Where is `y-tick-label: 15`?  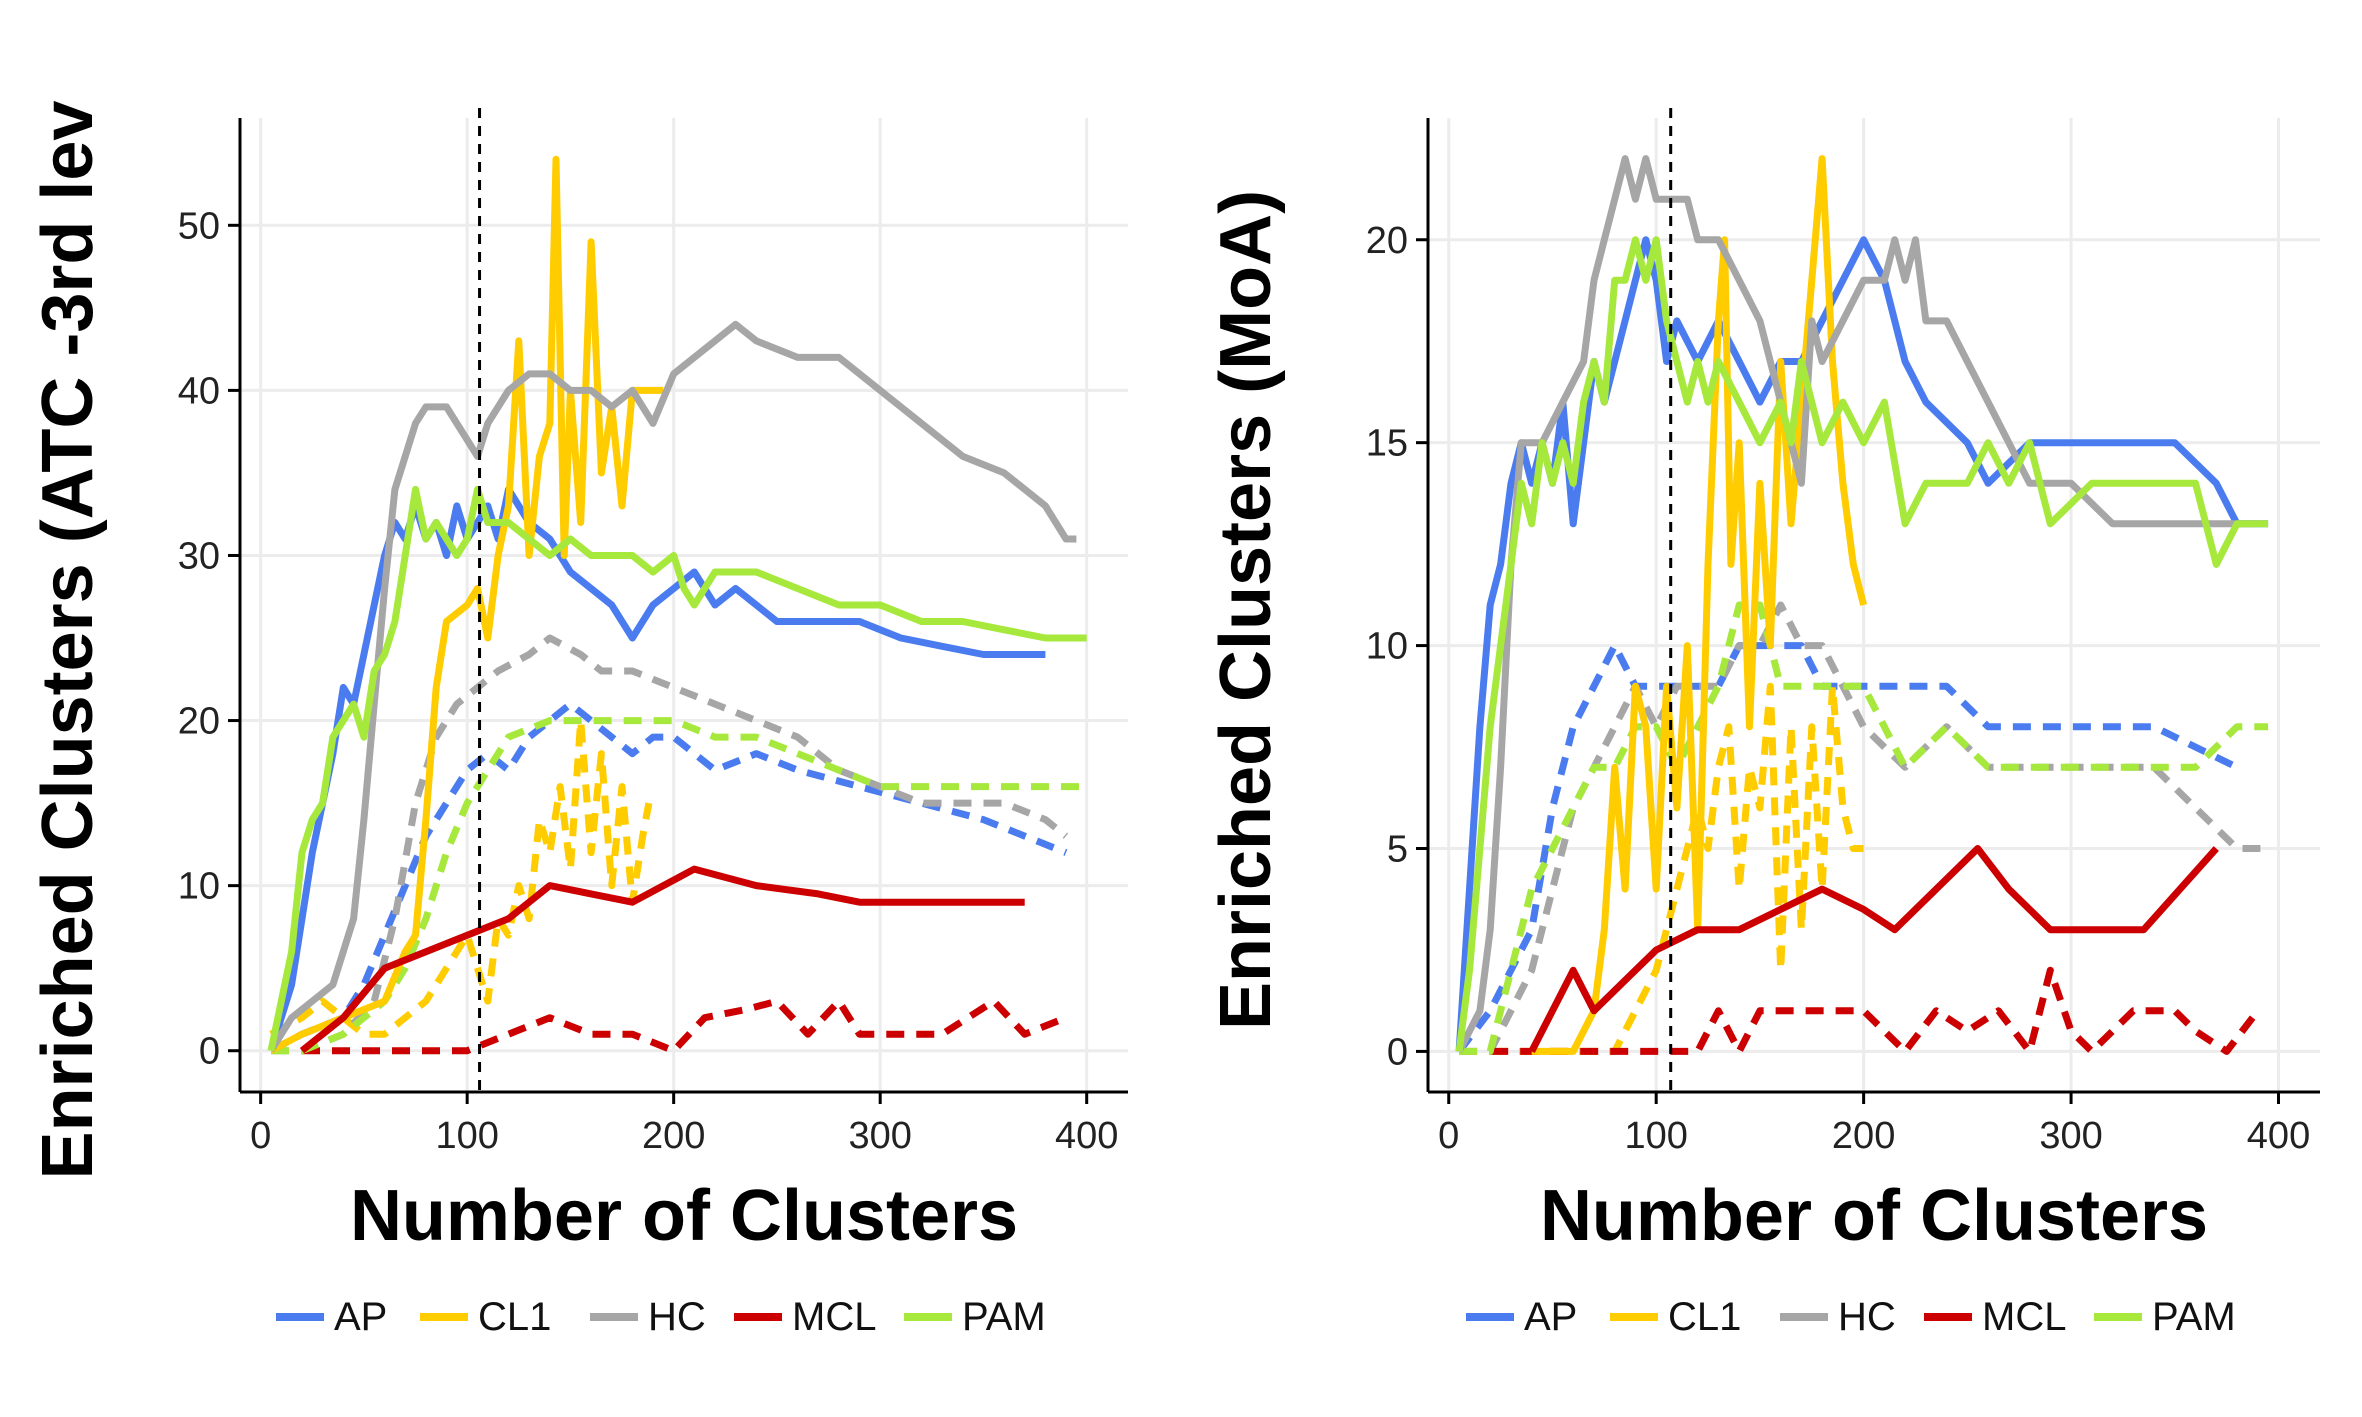
y-tick-label: 15 is located at coordinates (1387, 444).